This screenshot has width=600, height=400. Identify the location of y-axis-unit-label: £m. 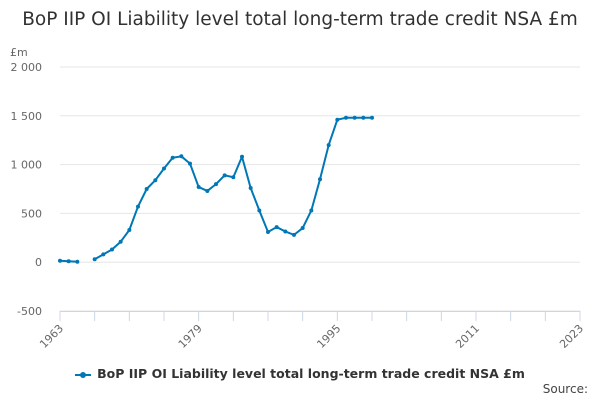
(19, 52).